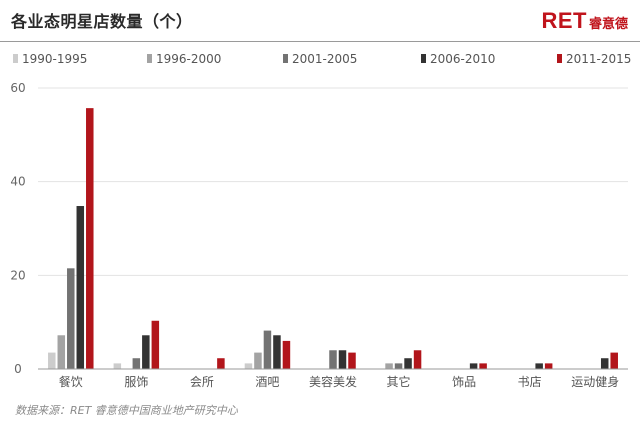  I want to click on y-tick-label: 40, so click(17, 182).